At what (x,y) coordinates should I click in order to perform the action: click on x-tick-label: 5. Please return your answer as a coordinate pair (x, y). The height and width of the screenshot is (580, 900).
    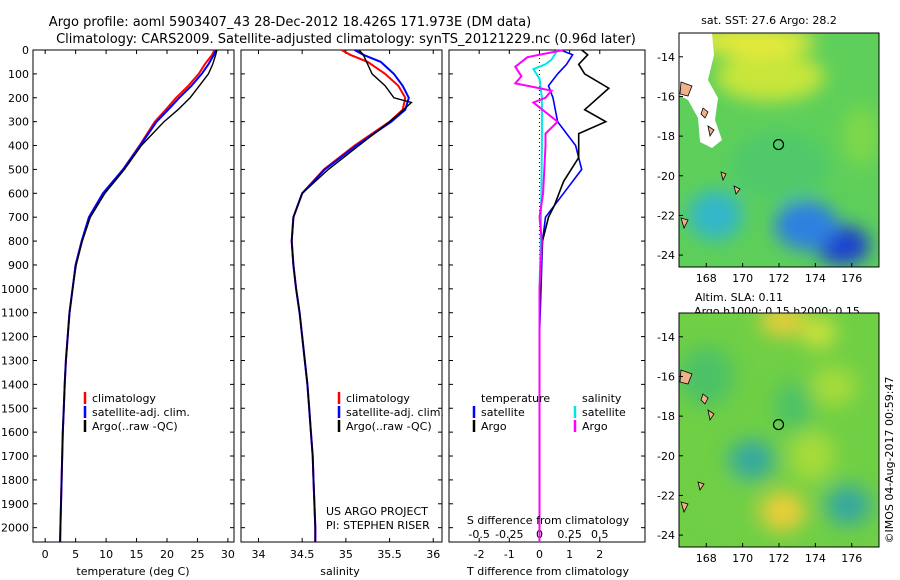
    Looking at the image, I should click on (75, 554).